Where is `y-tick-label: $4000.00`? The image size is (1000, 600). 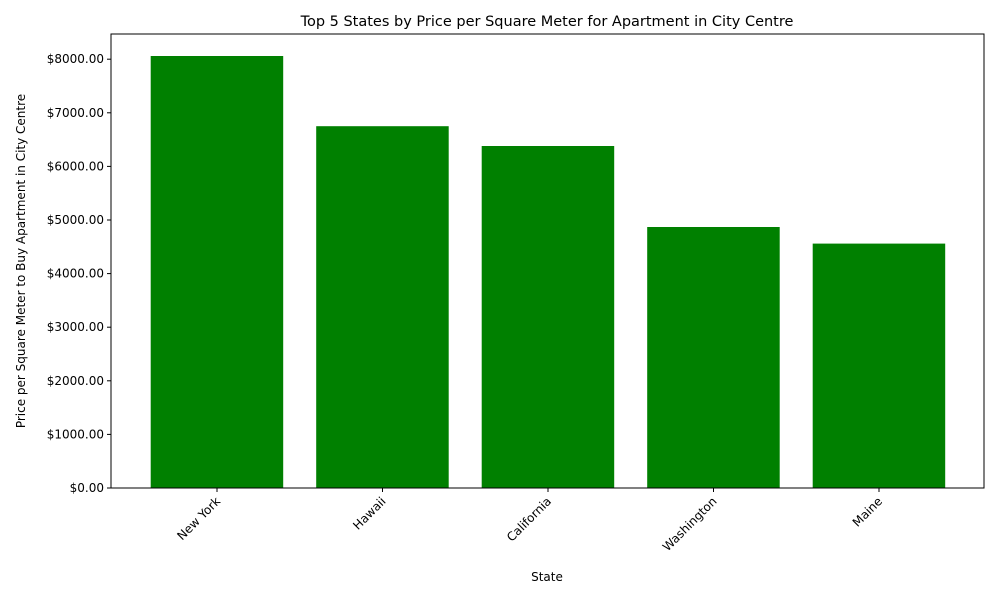 y-tick-label: $4000.00 is located at coordinates (75, 274).